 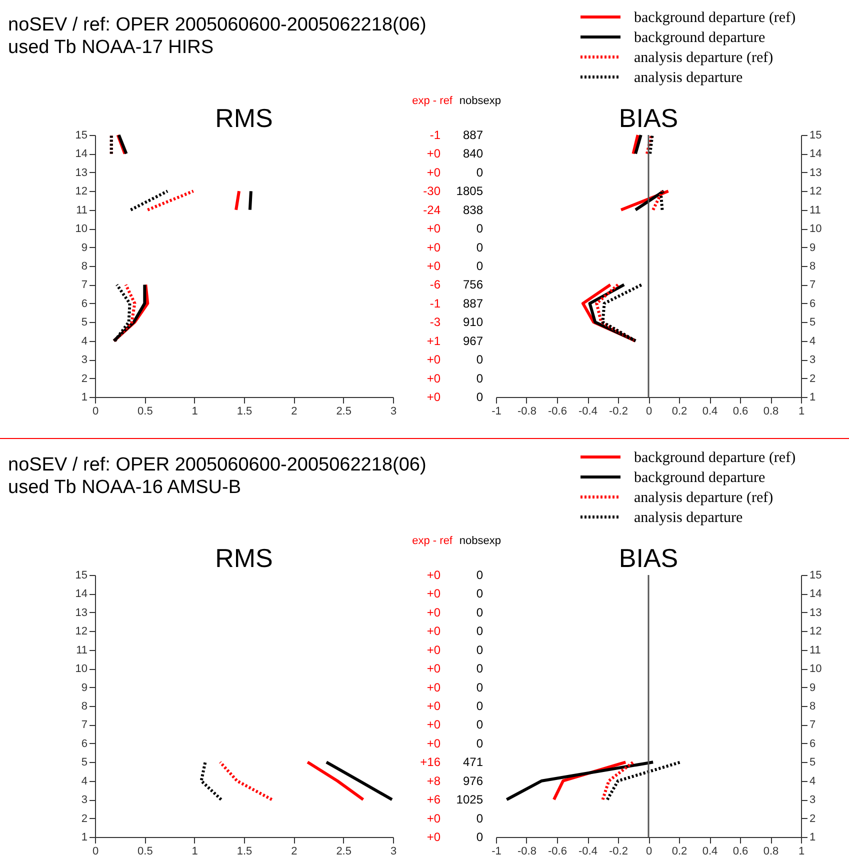 What do you see at coordinates (432, 209) in the screenshot?
I see `text: -24` at bounding box center [432, 209].